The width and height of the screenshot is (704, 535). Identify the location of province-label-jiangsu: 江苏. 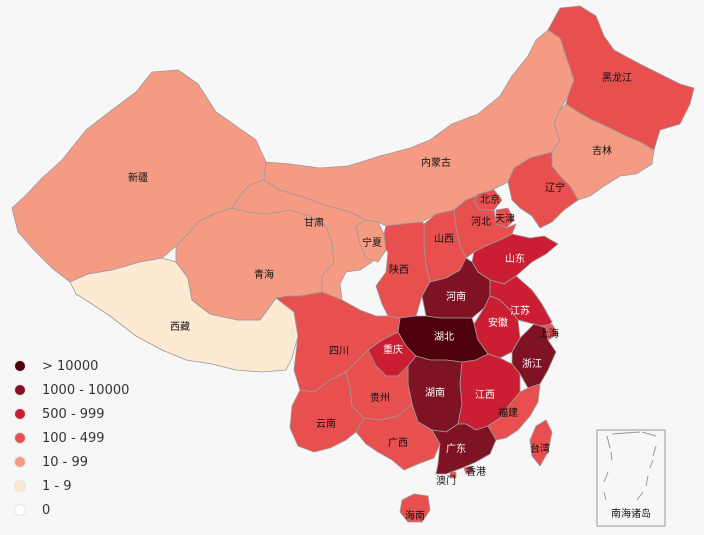
(520, 310).